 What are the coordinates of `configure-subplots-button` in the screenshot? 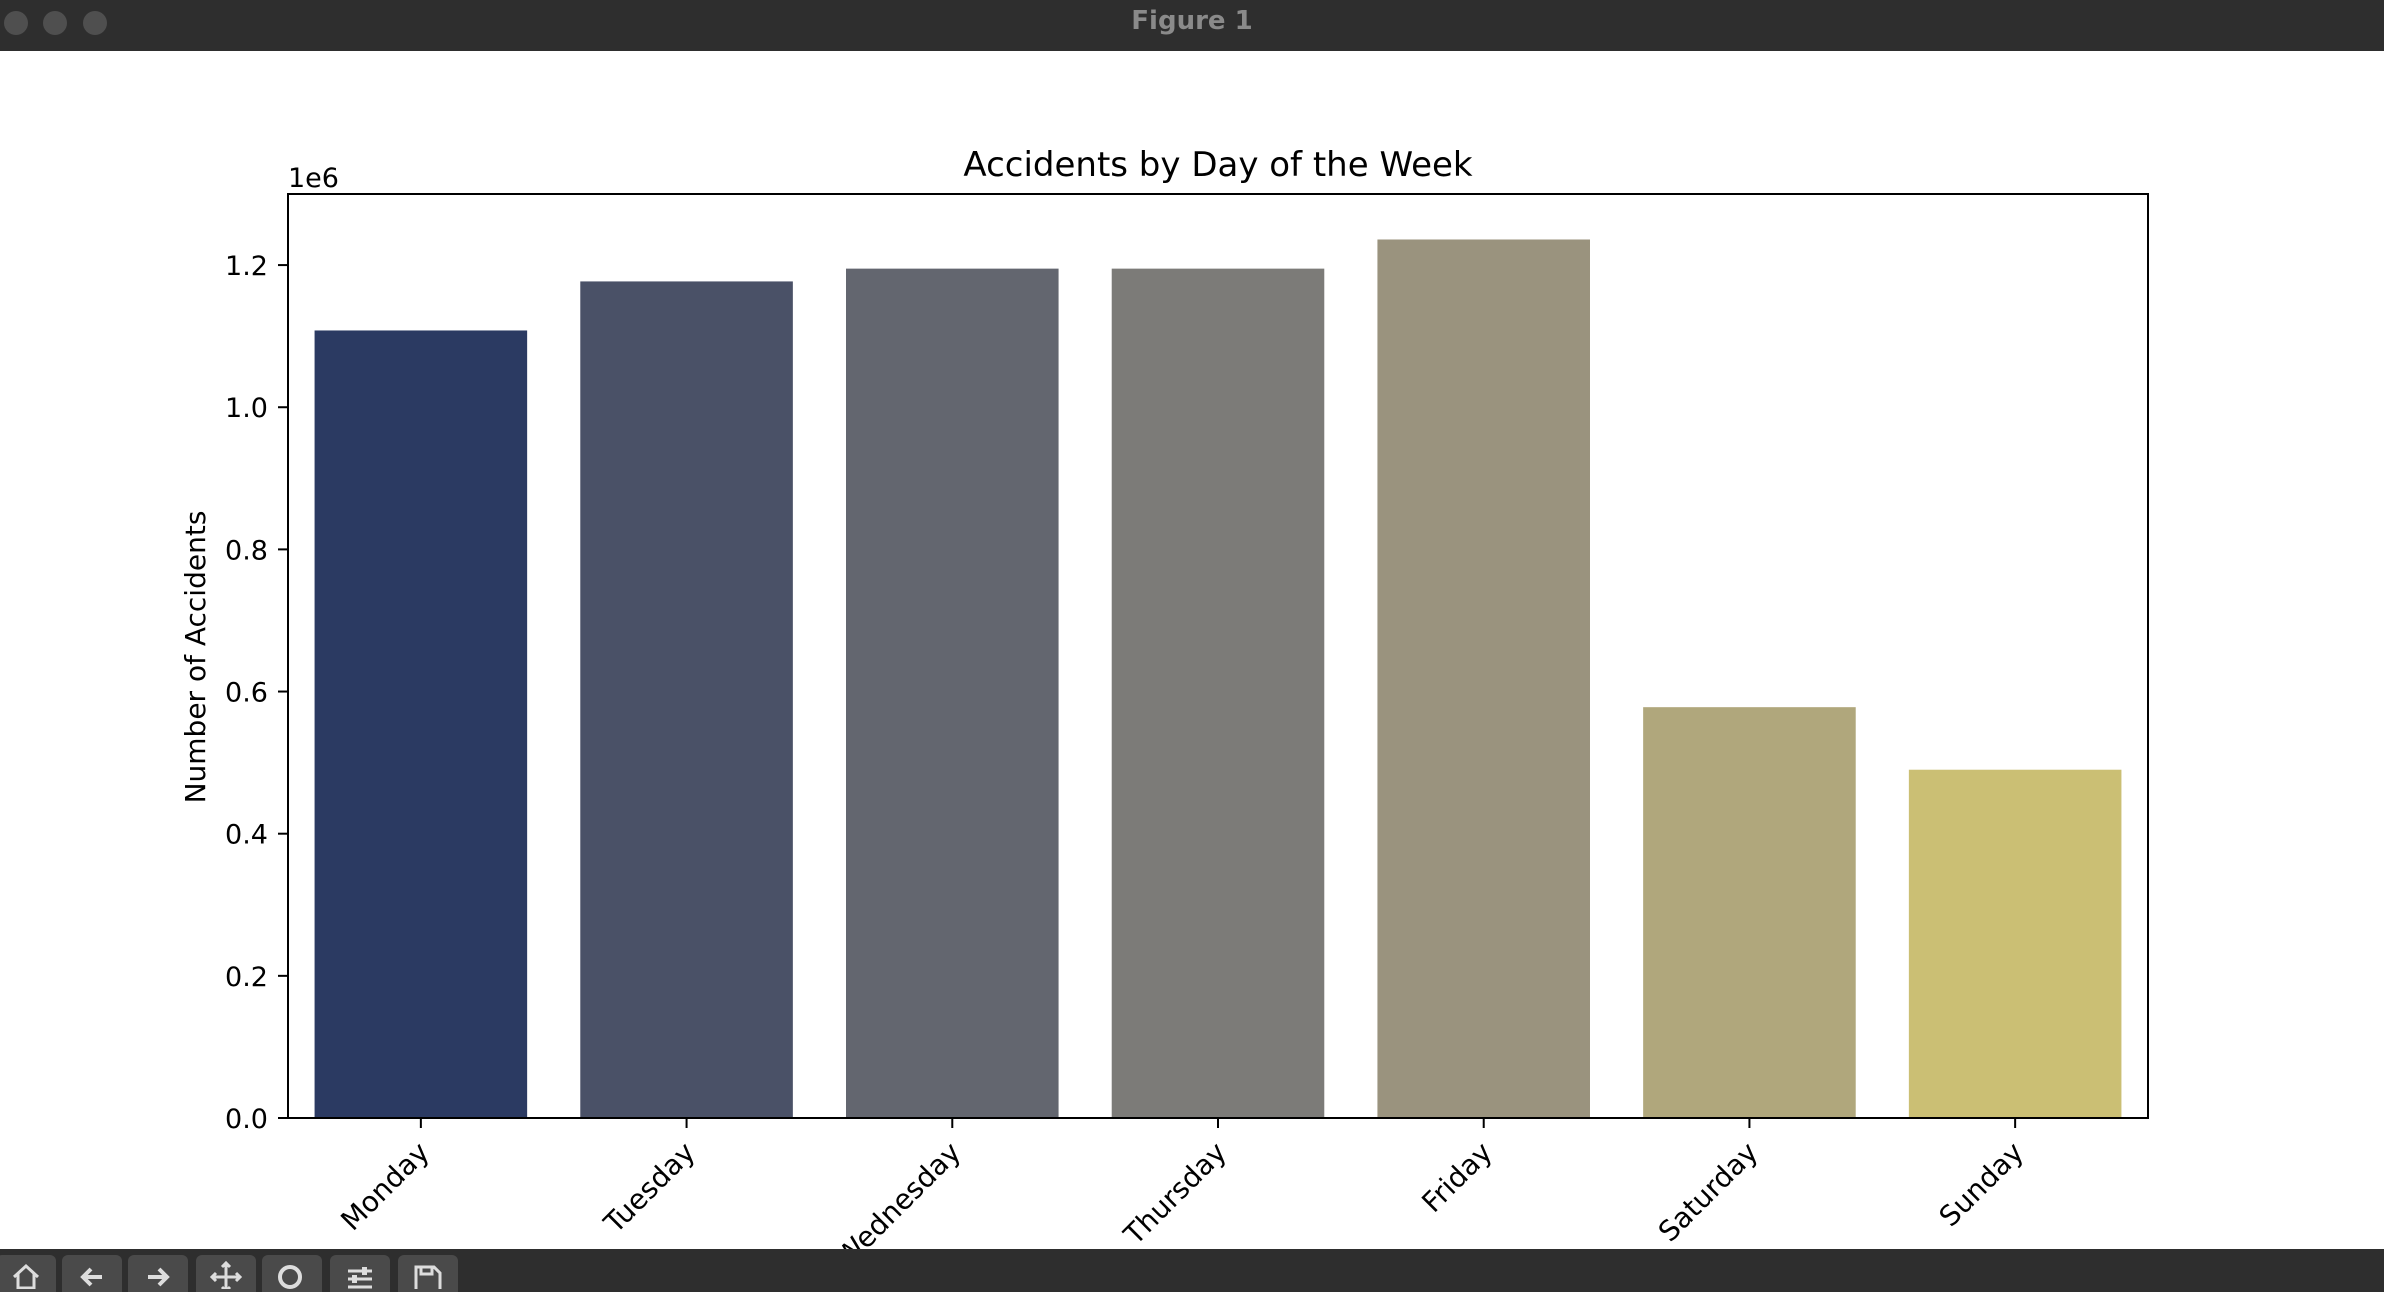 It's located at (360, 1273).